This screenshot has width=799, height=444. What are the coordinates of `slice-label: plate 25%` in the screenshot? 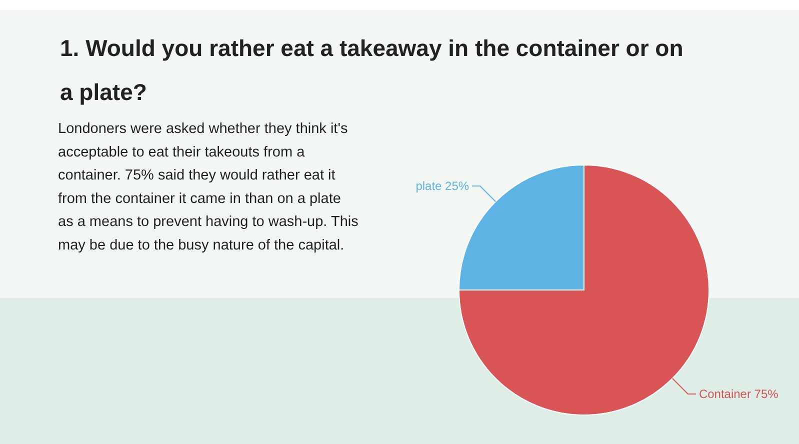 It's located at (443, 186).